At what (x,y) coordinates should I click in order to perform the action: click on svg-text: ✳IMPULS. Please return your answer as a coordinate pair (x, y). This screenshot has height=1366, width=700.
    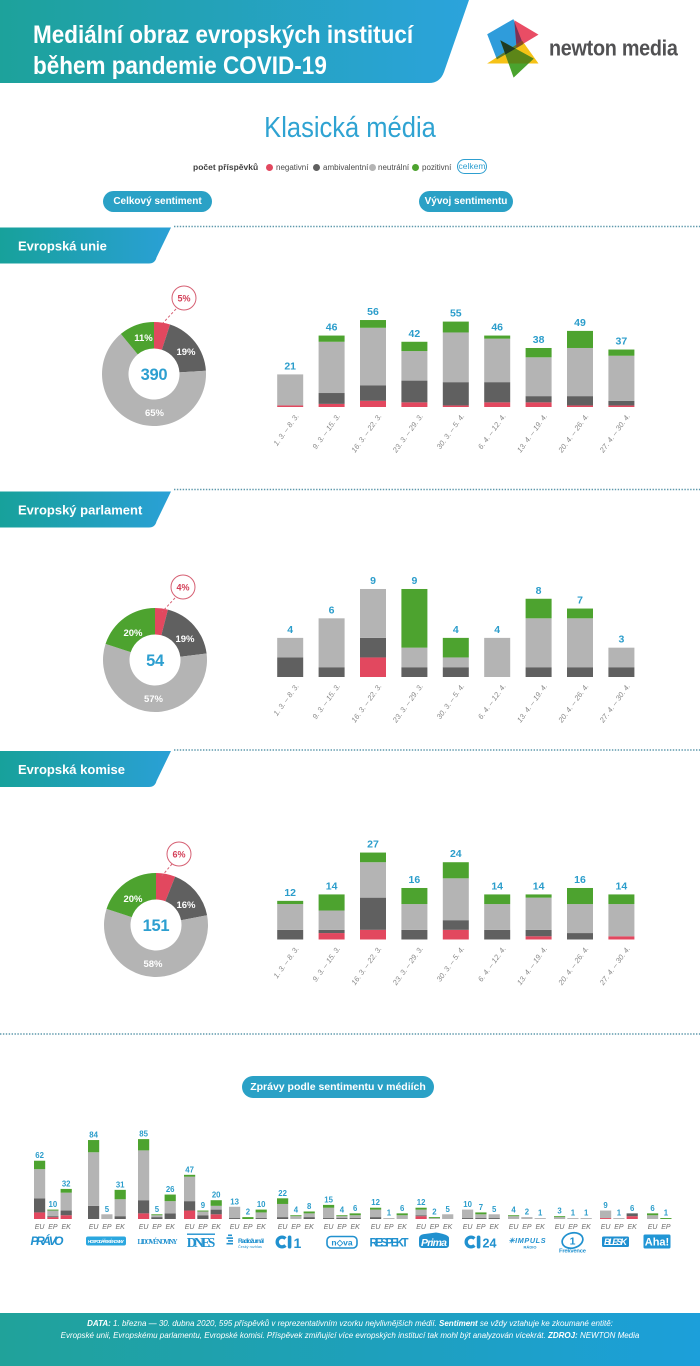
    Looking at the image, I should click on (527, 1240).